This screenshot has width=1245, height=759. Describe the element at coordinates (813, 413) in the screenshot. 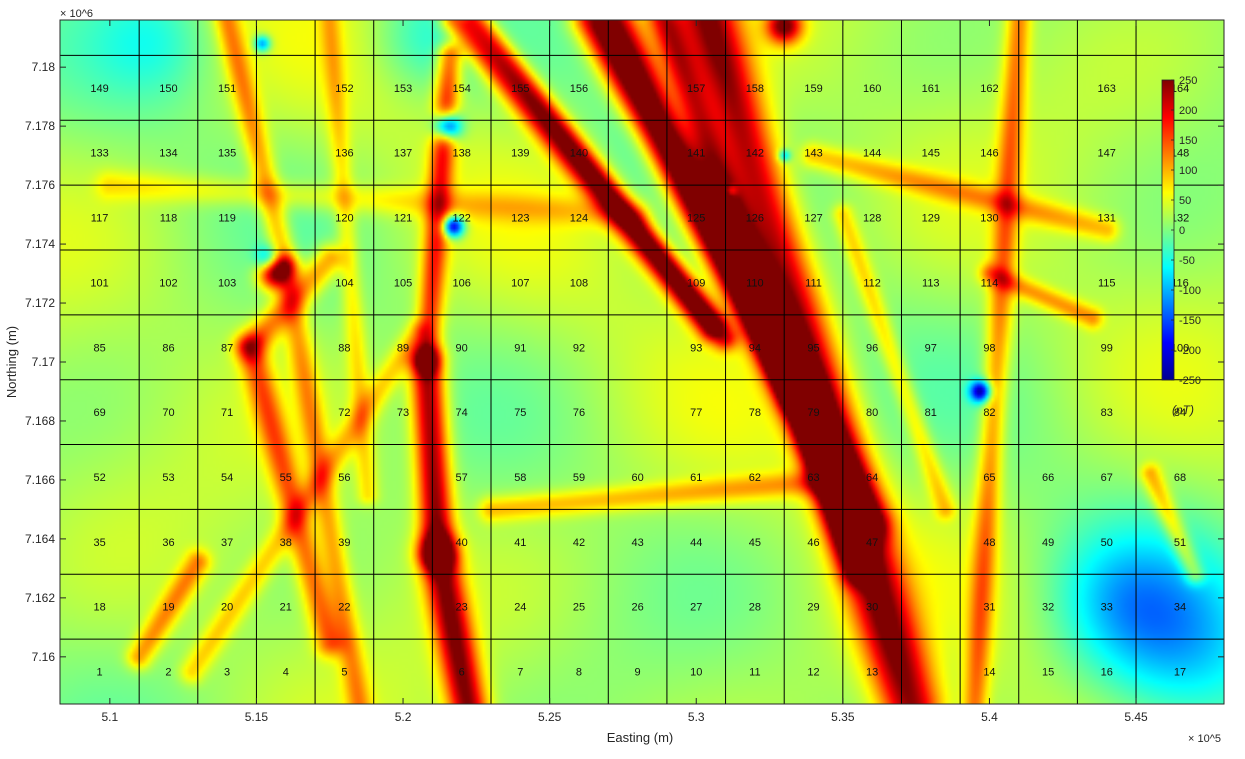

I see `tile-number-label: 79` at that location.